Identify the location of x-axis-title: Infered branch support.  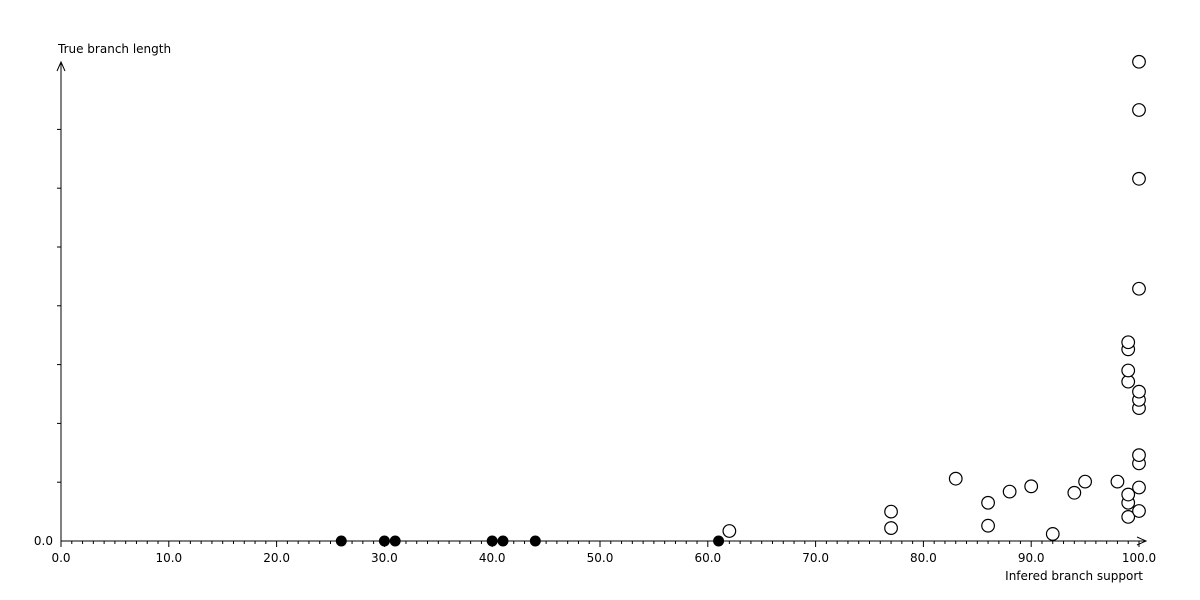
(1074, 576).